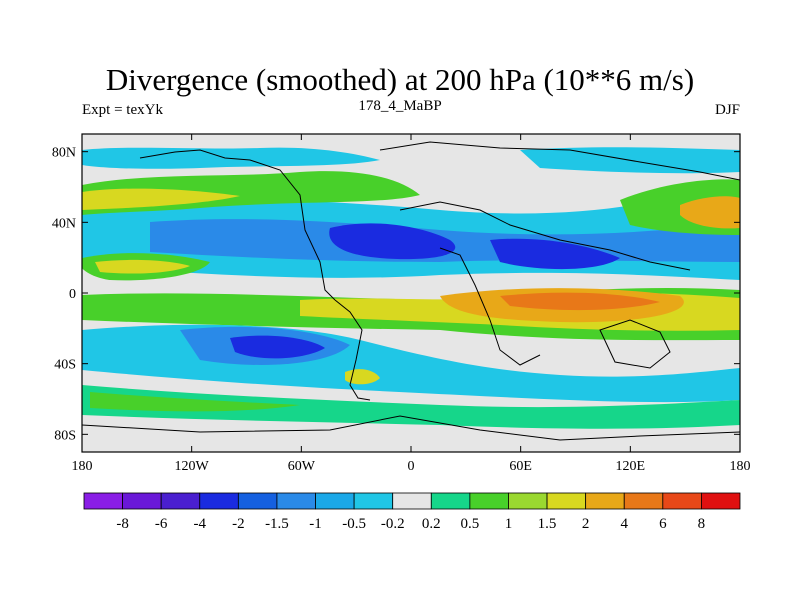 Image resolution: width=800 pixels, height=600 pixels. What do you see at coordinates (392, 241) in the screenshot?
I see `field-strong-negative-north` at bounding box center [392, 241].